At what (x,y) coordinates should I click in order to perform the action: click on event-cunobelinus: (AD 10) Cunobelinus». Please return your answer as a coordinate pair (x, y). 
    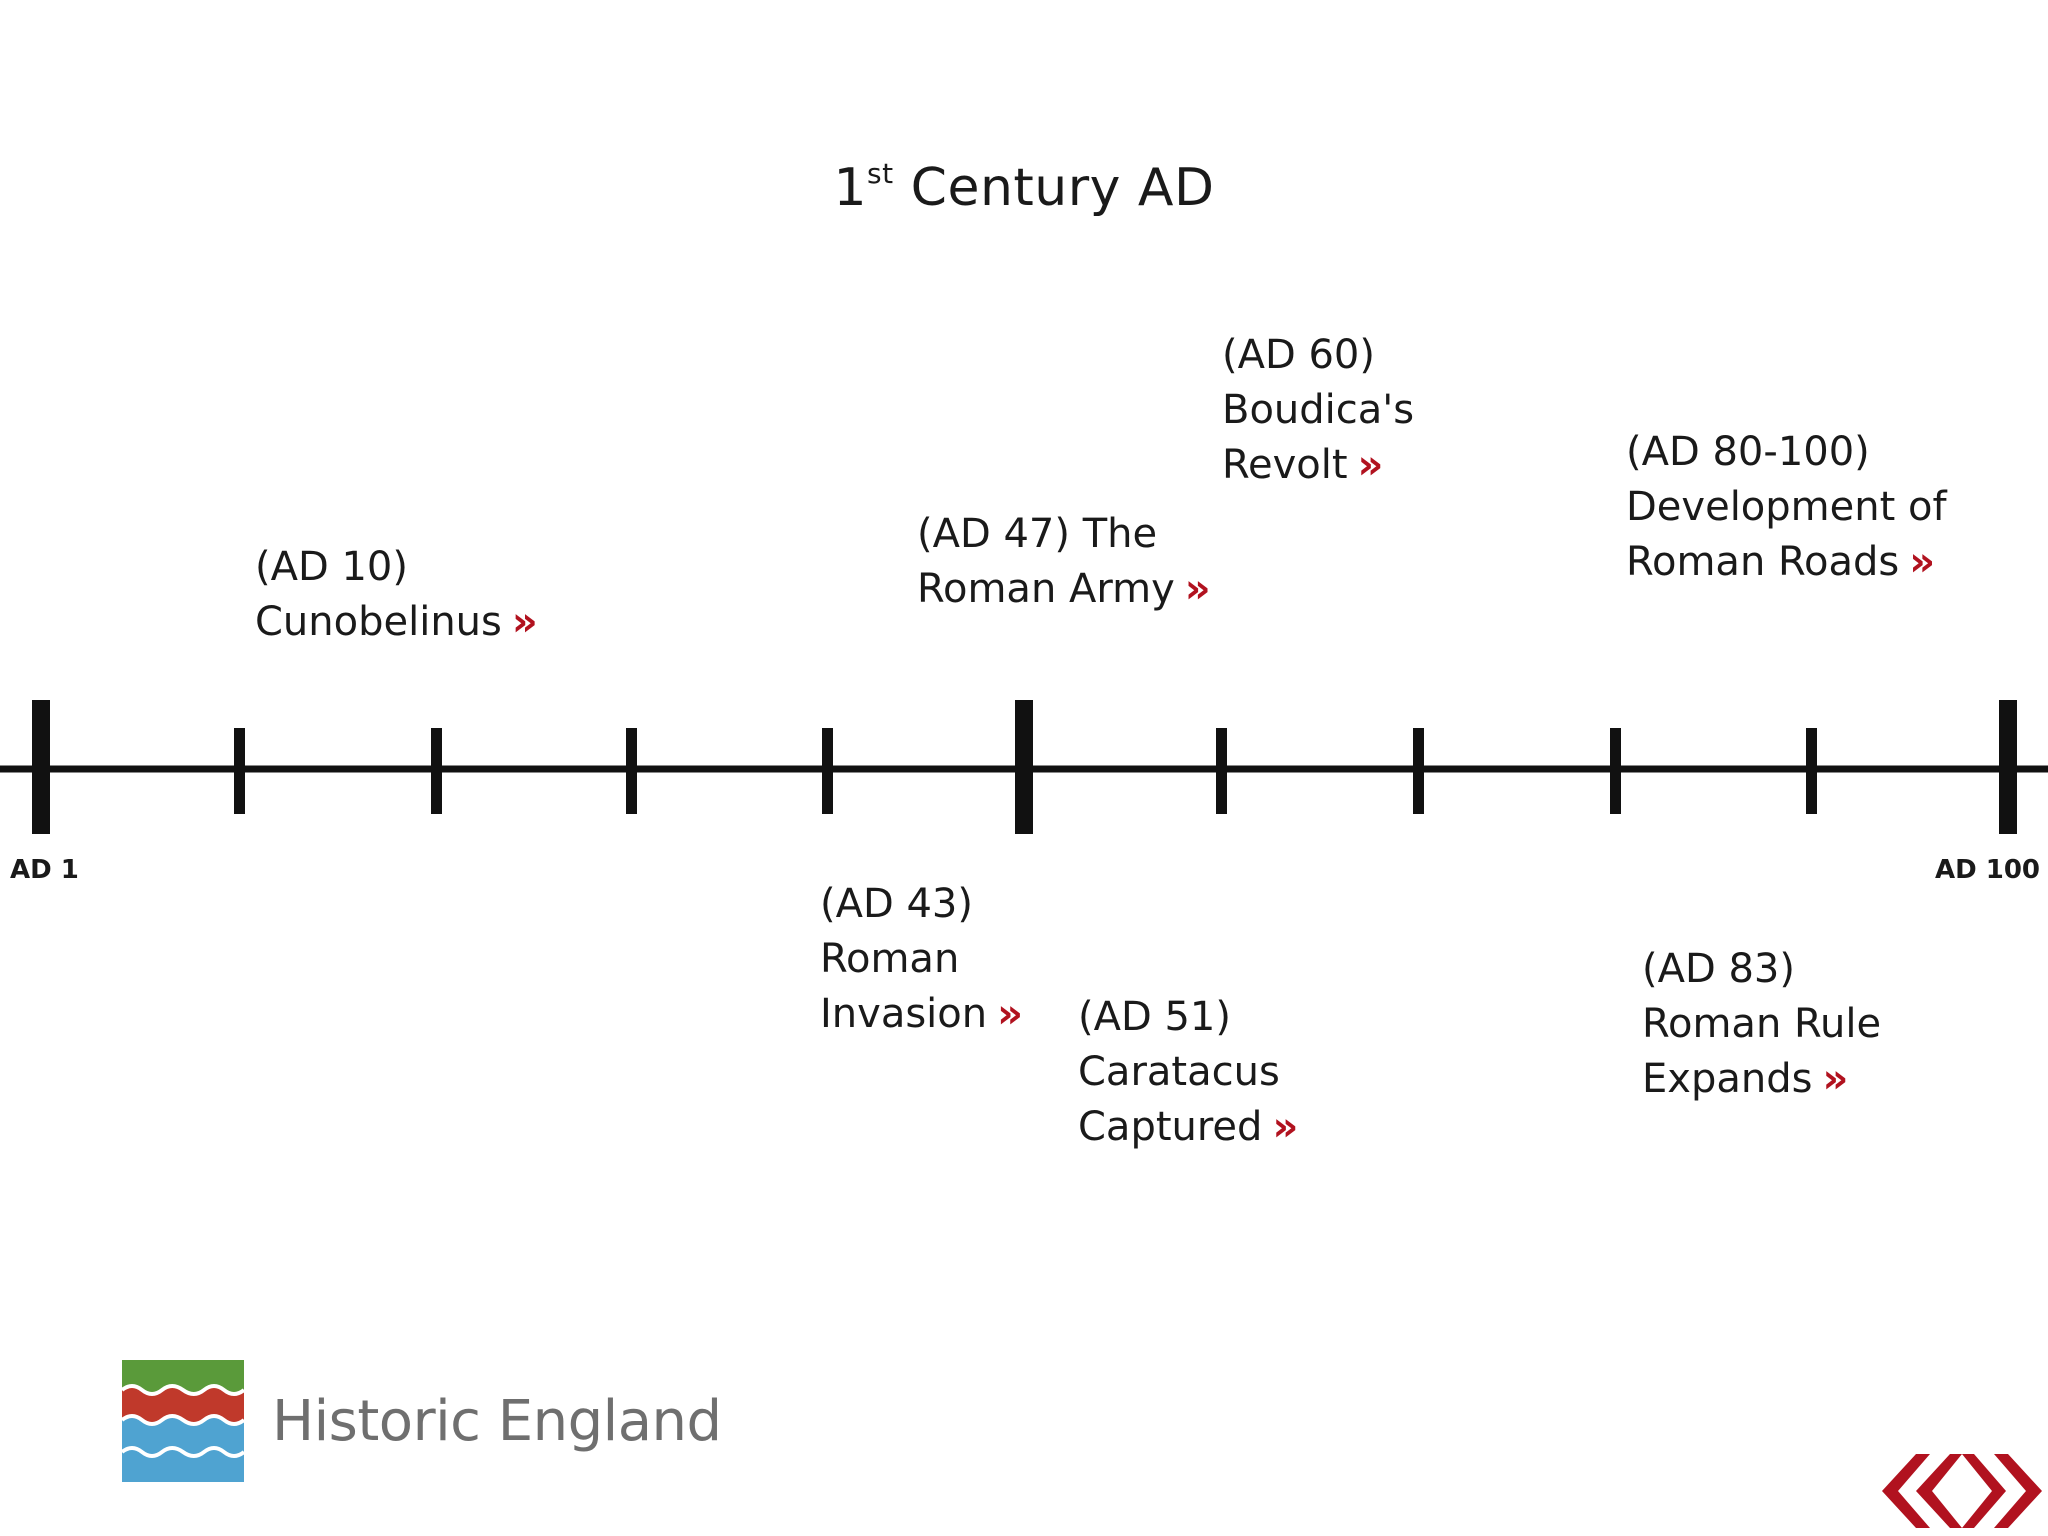
    Looking at the image, I should click on (396, 595).